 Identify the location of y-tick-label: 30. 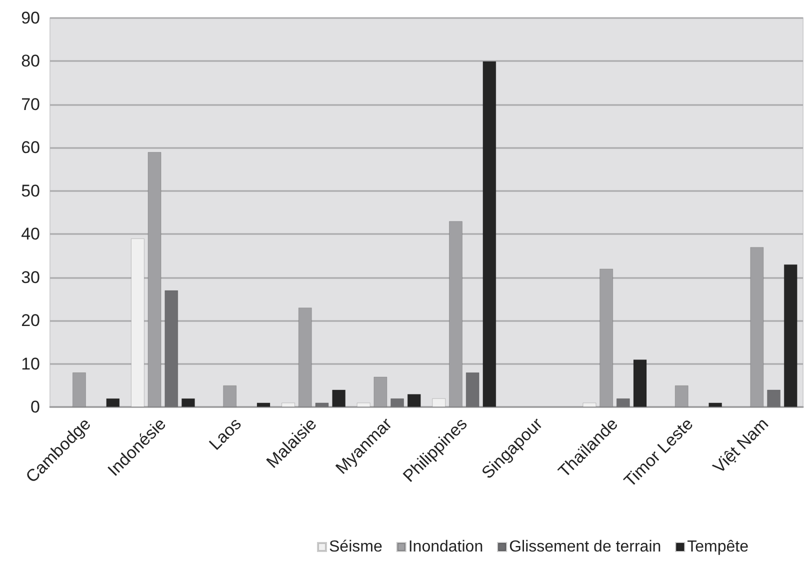
(30, 277).